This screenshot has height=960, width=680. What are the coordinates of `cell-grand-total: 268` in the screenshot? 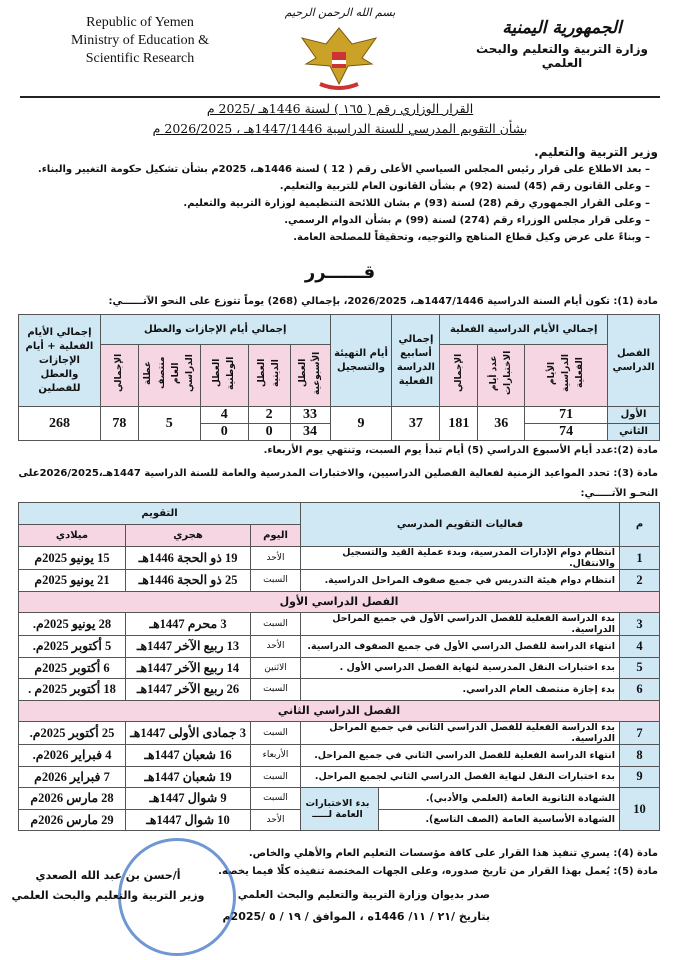 It's located at (59, 423).